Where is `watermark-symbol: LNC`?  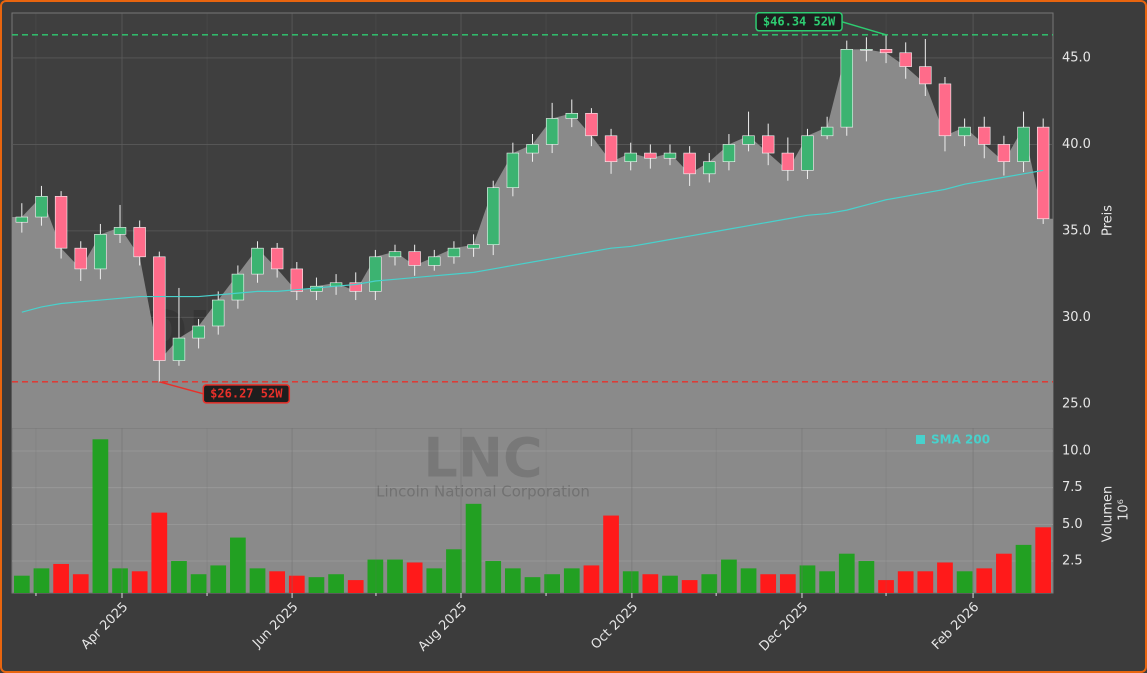
watermark-symbol: LNC is located at coordinates (482, 458).